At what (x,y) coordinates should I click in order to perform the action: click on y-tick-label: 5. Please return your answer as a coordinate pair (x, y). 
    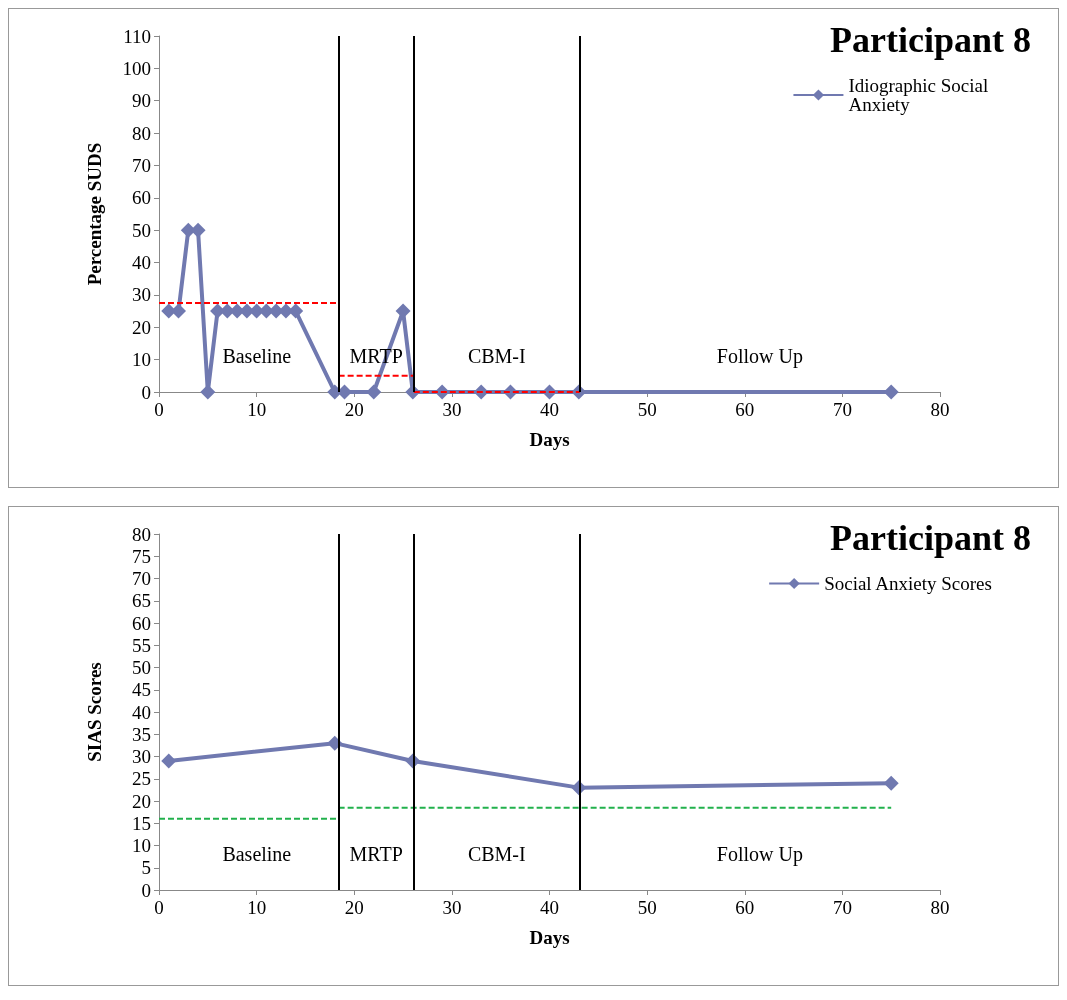
    Looking at the image, I should click on (146, 868).